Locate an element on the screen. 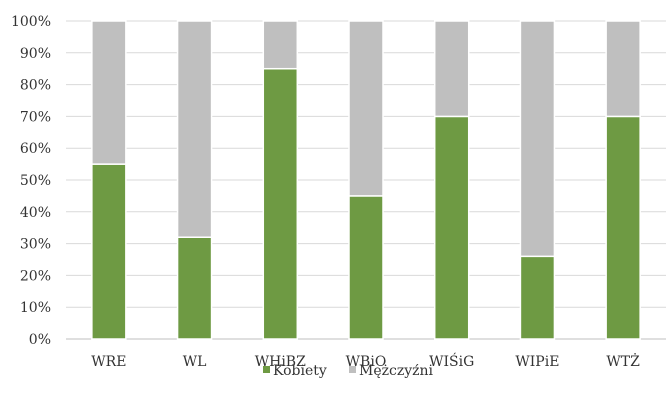 The width and height of the screenshot is (668, 407). x-tick-label: WIPiE is located at coordinates (537, 362).